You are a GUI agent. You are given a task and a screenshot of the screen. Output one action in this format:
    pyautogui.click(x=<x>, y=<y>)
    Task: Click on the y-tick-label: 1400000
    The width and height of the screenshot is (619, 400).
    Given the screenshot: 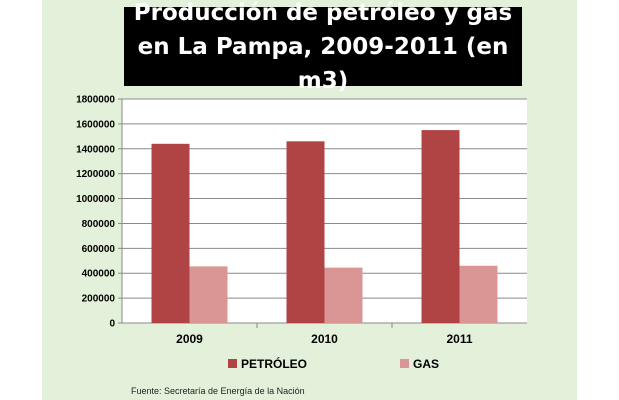 What is the action you would take?
    pyautogui.click(x=95, y=149)
    